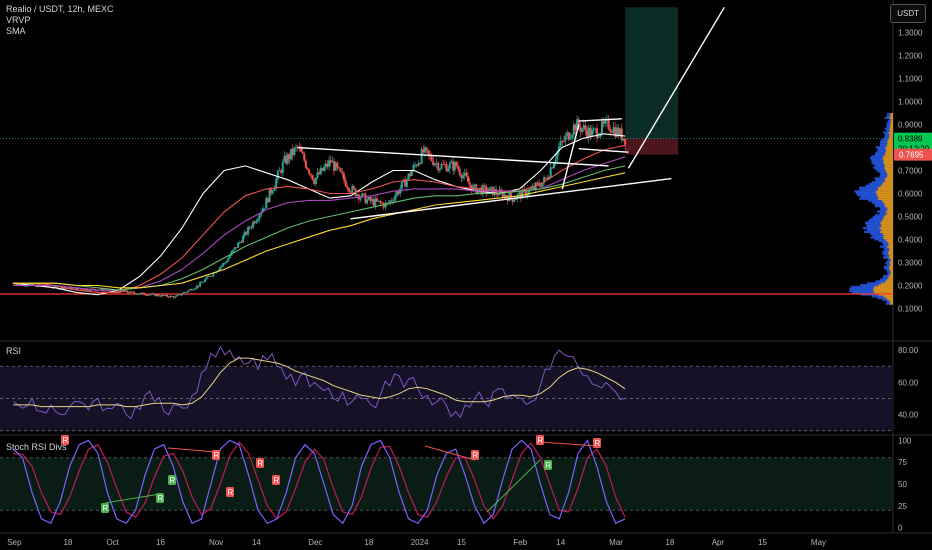  I want to click on price-tick-label: 0.6000, so click(910, 194).